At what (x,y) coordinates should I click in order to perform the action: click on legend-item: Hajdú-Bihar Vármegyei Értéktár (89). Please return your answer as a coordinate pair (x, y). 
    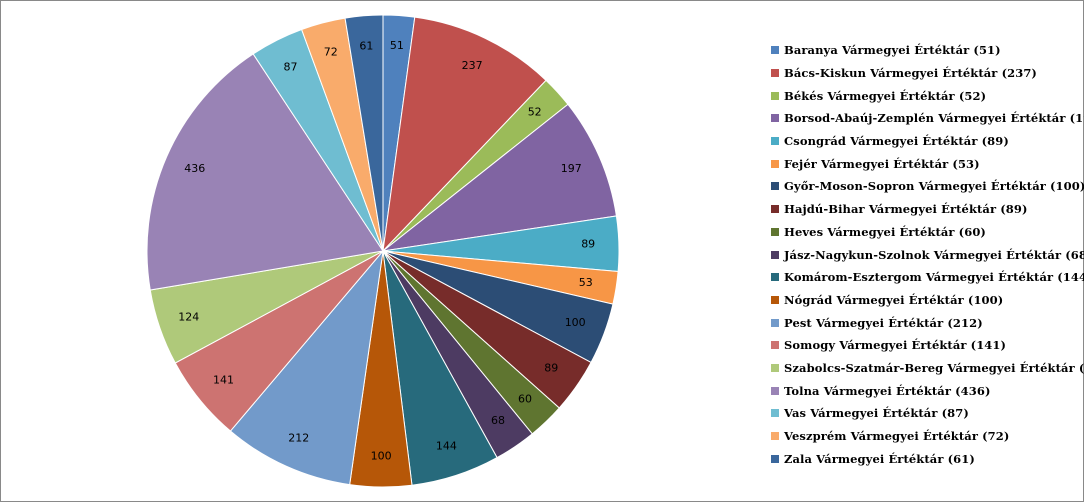
    Looking at the image, I should click on (923, 209).